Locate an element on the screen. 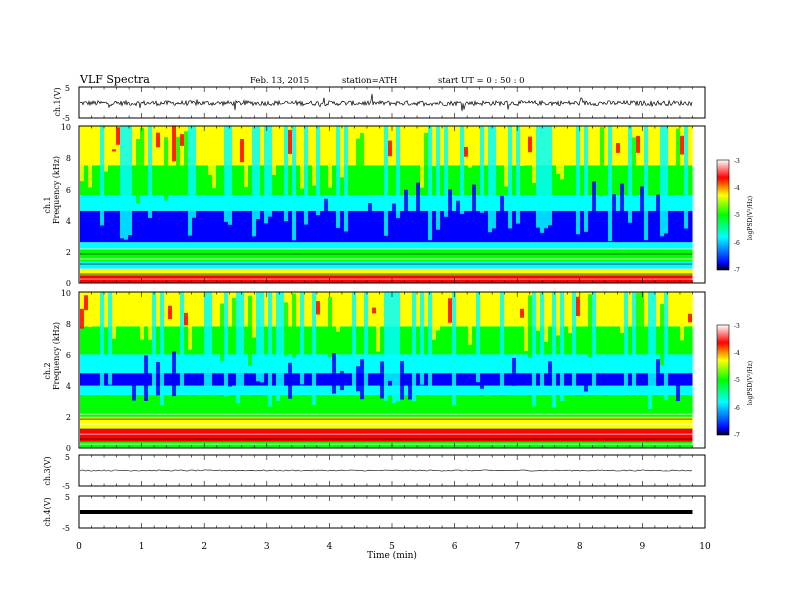 This screenshot has width=792, height=612. cb1-tick-4: -4 is located at coordinates (737, 188).